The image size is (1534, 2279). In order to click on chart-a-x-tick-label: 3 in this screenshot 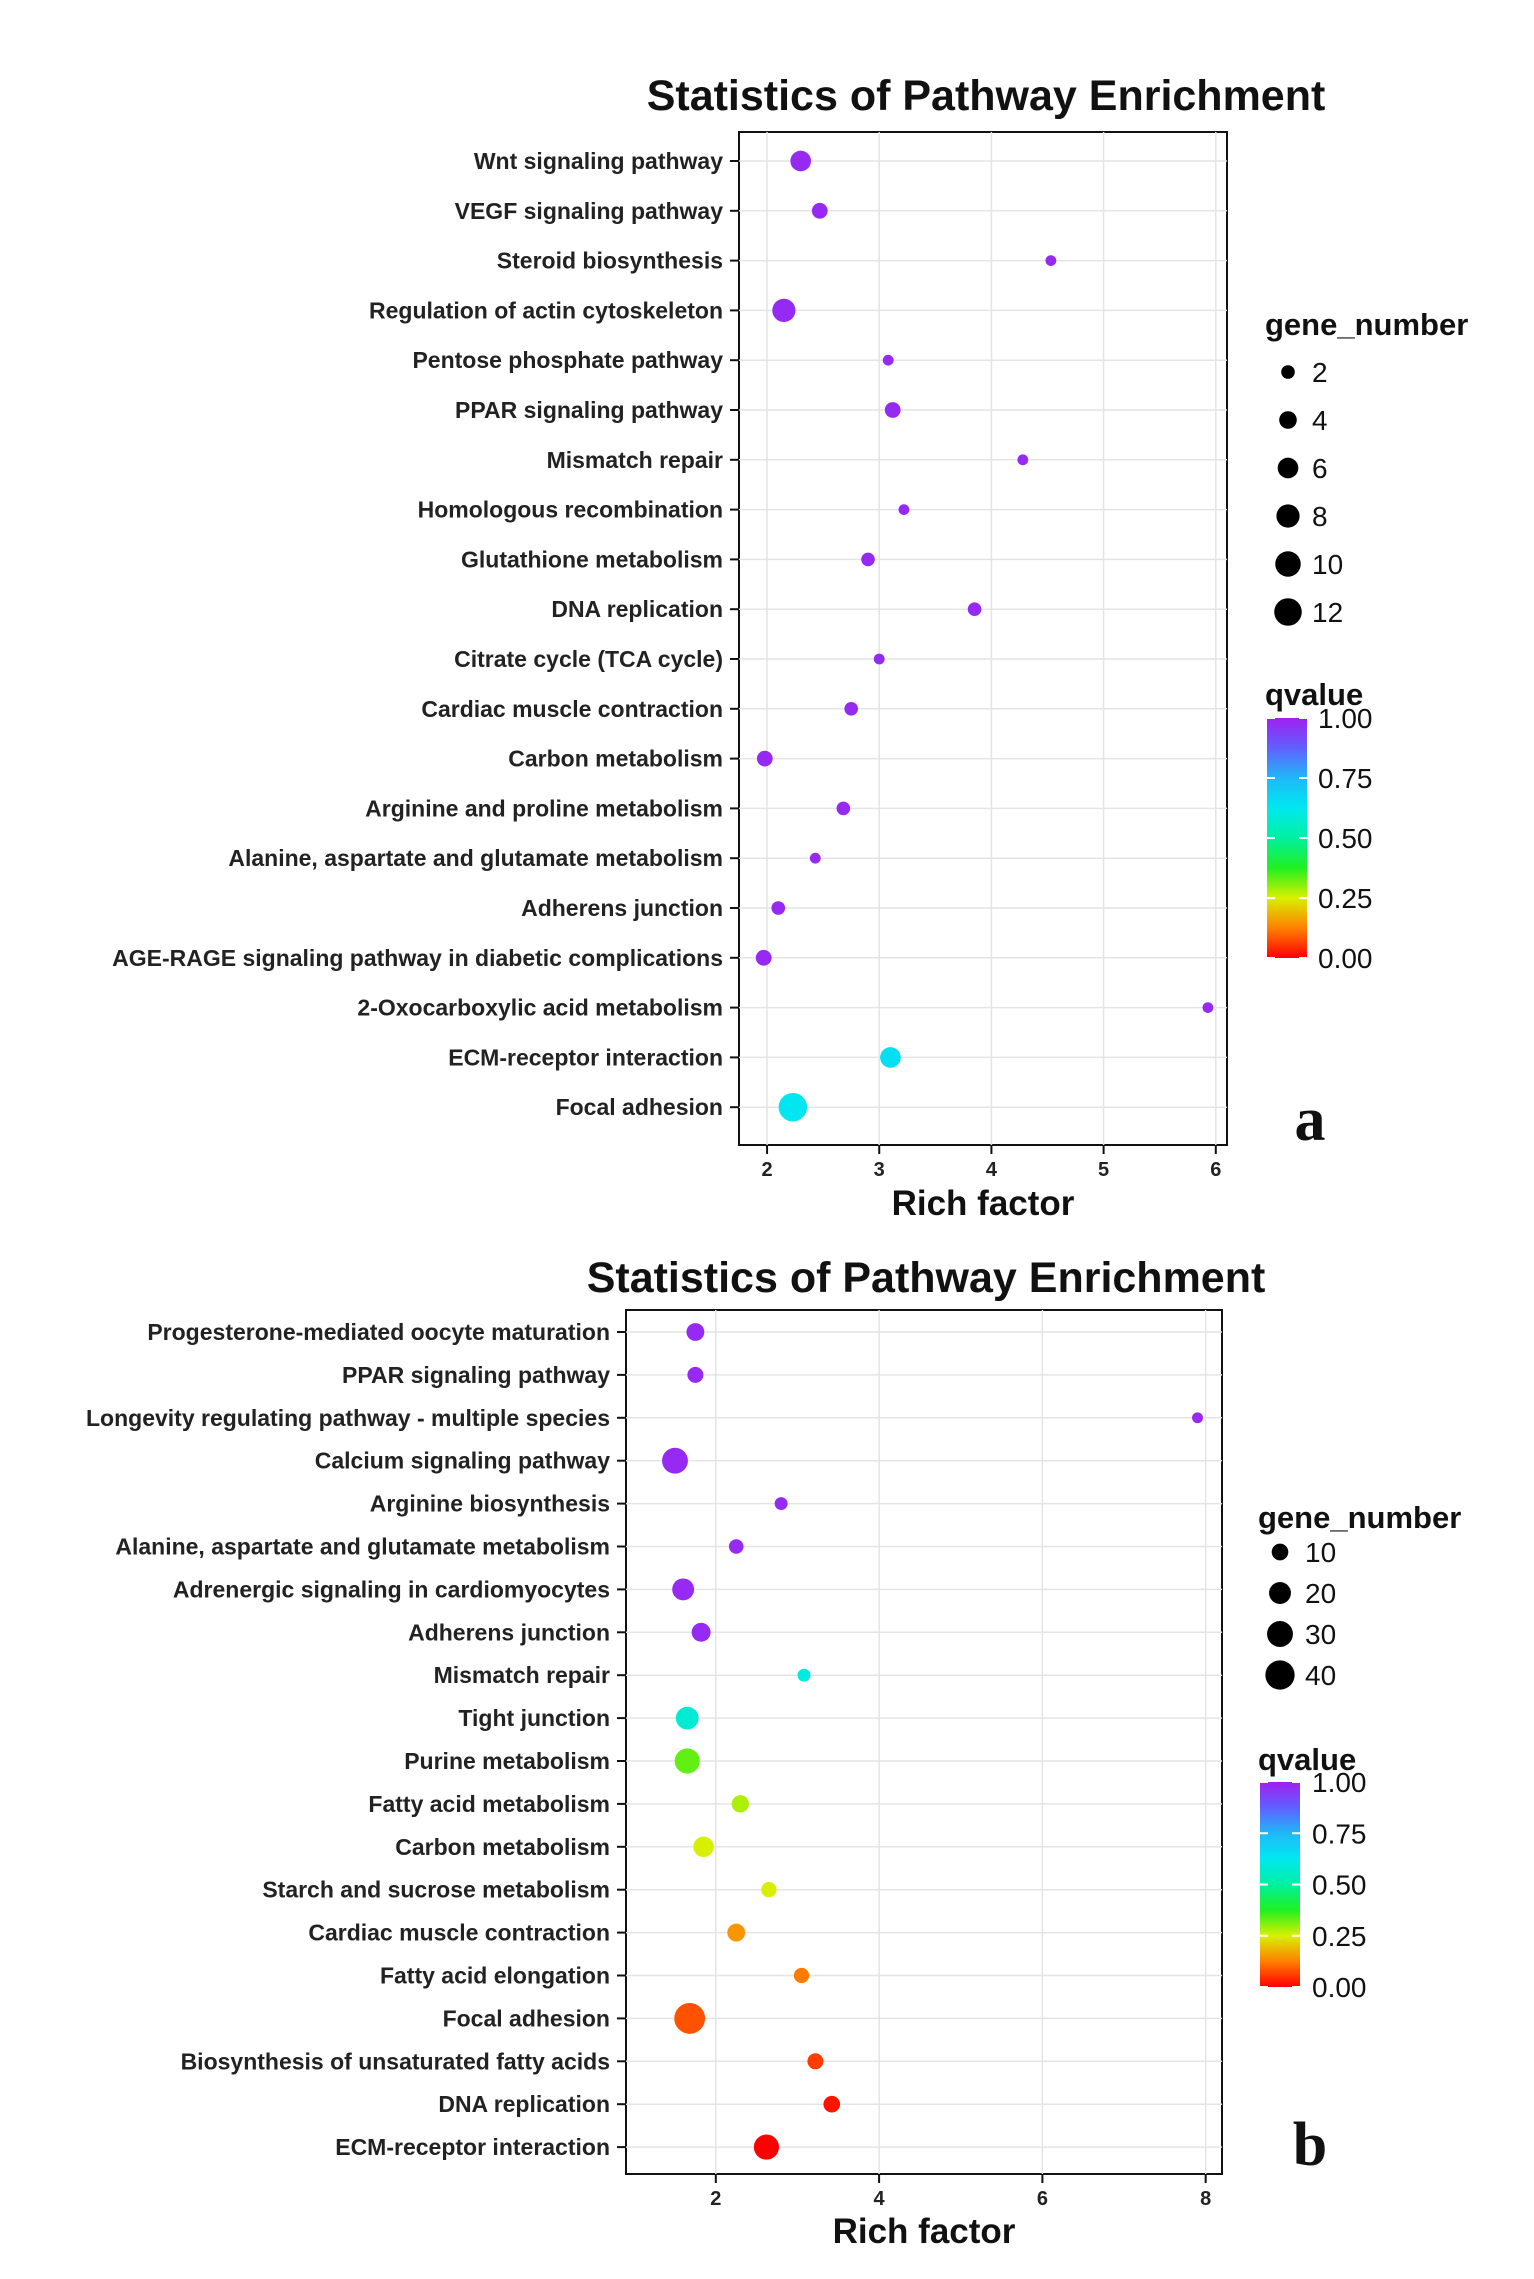, I will do `click(879, 1170)`.